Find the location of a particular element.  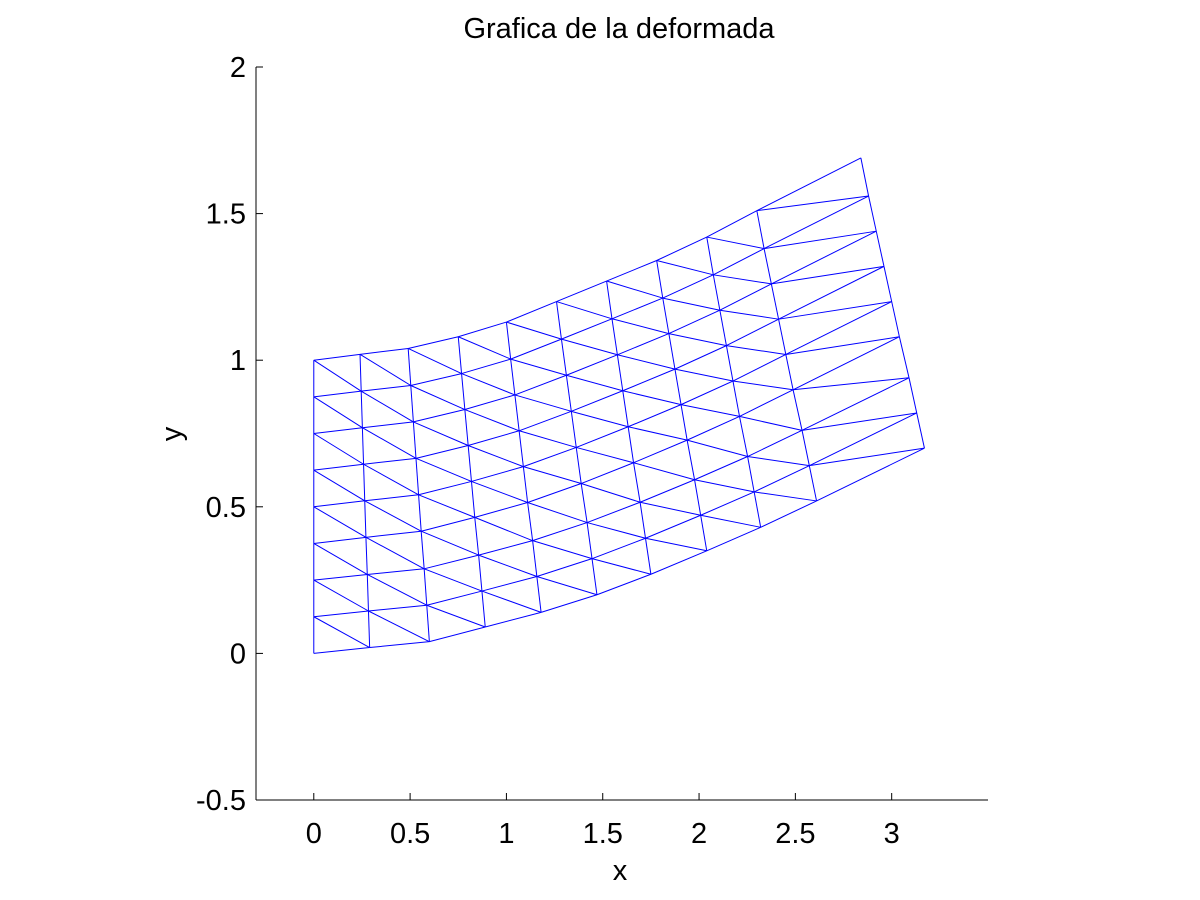

x-tick-label: 2.5 is located at coordinates (795, 834).